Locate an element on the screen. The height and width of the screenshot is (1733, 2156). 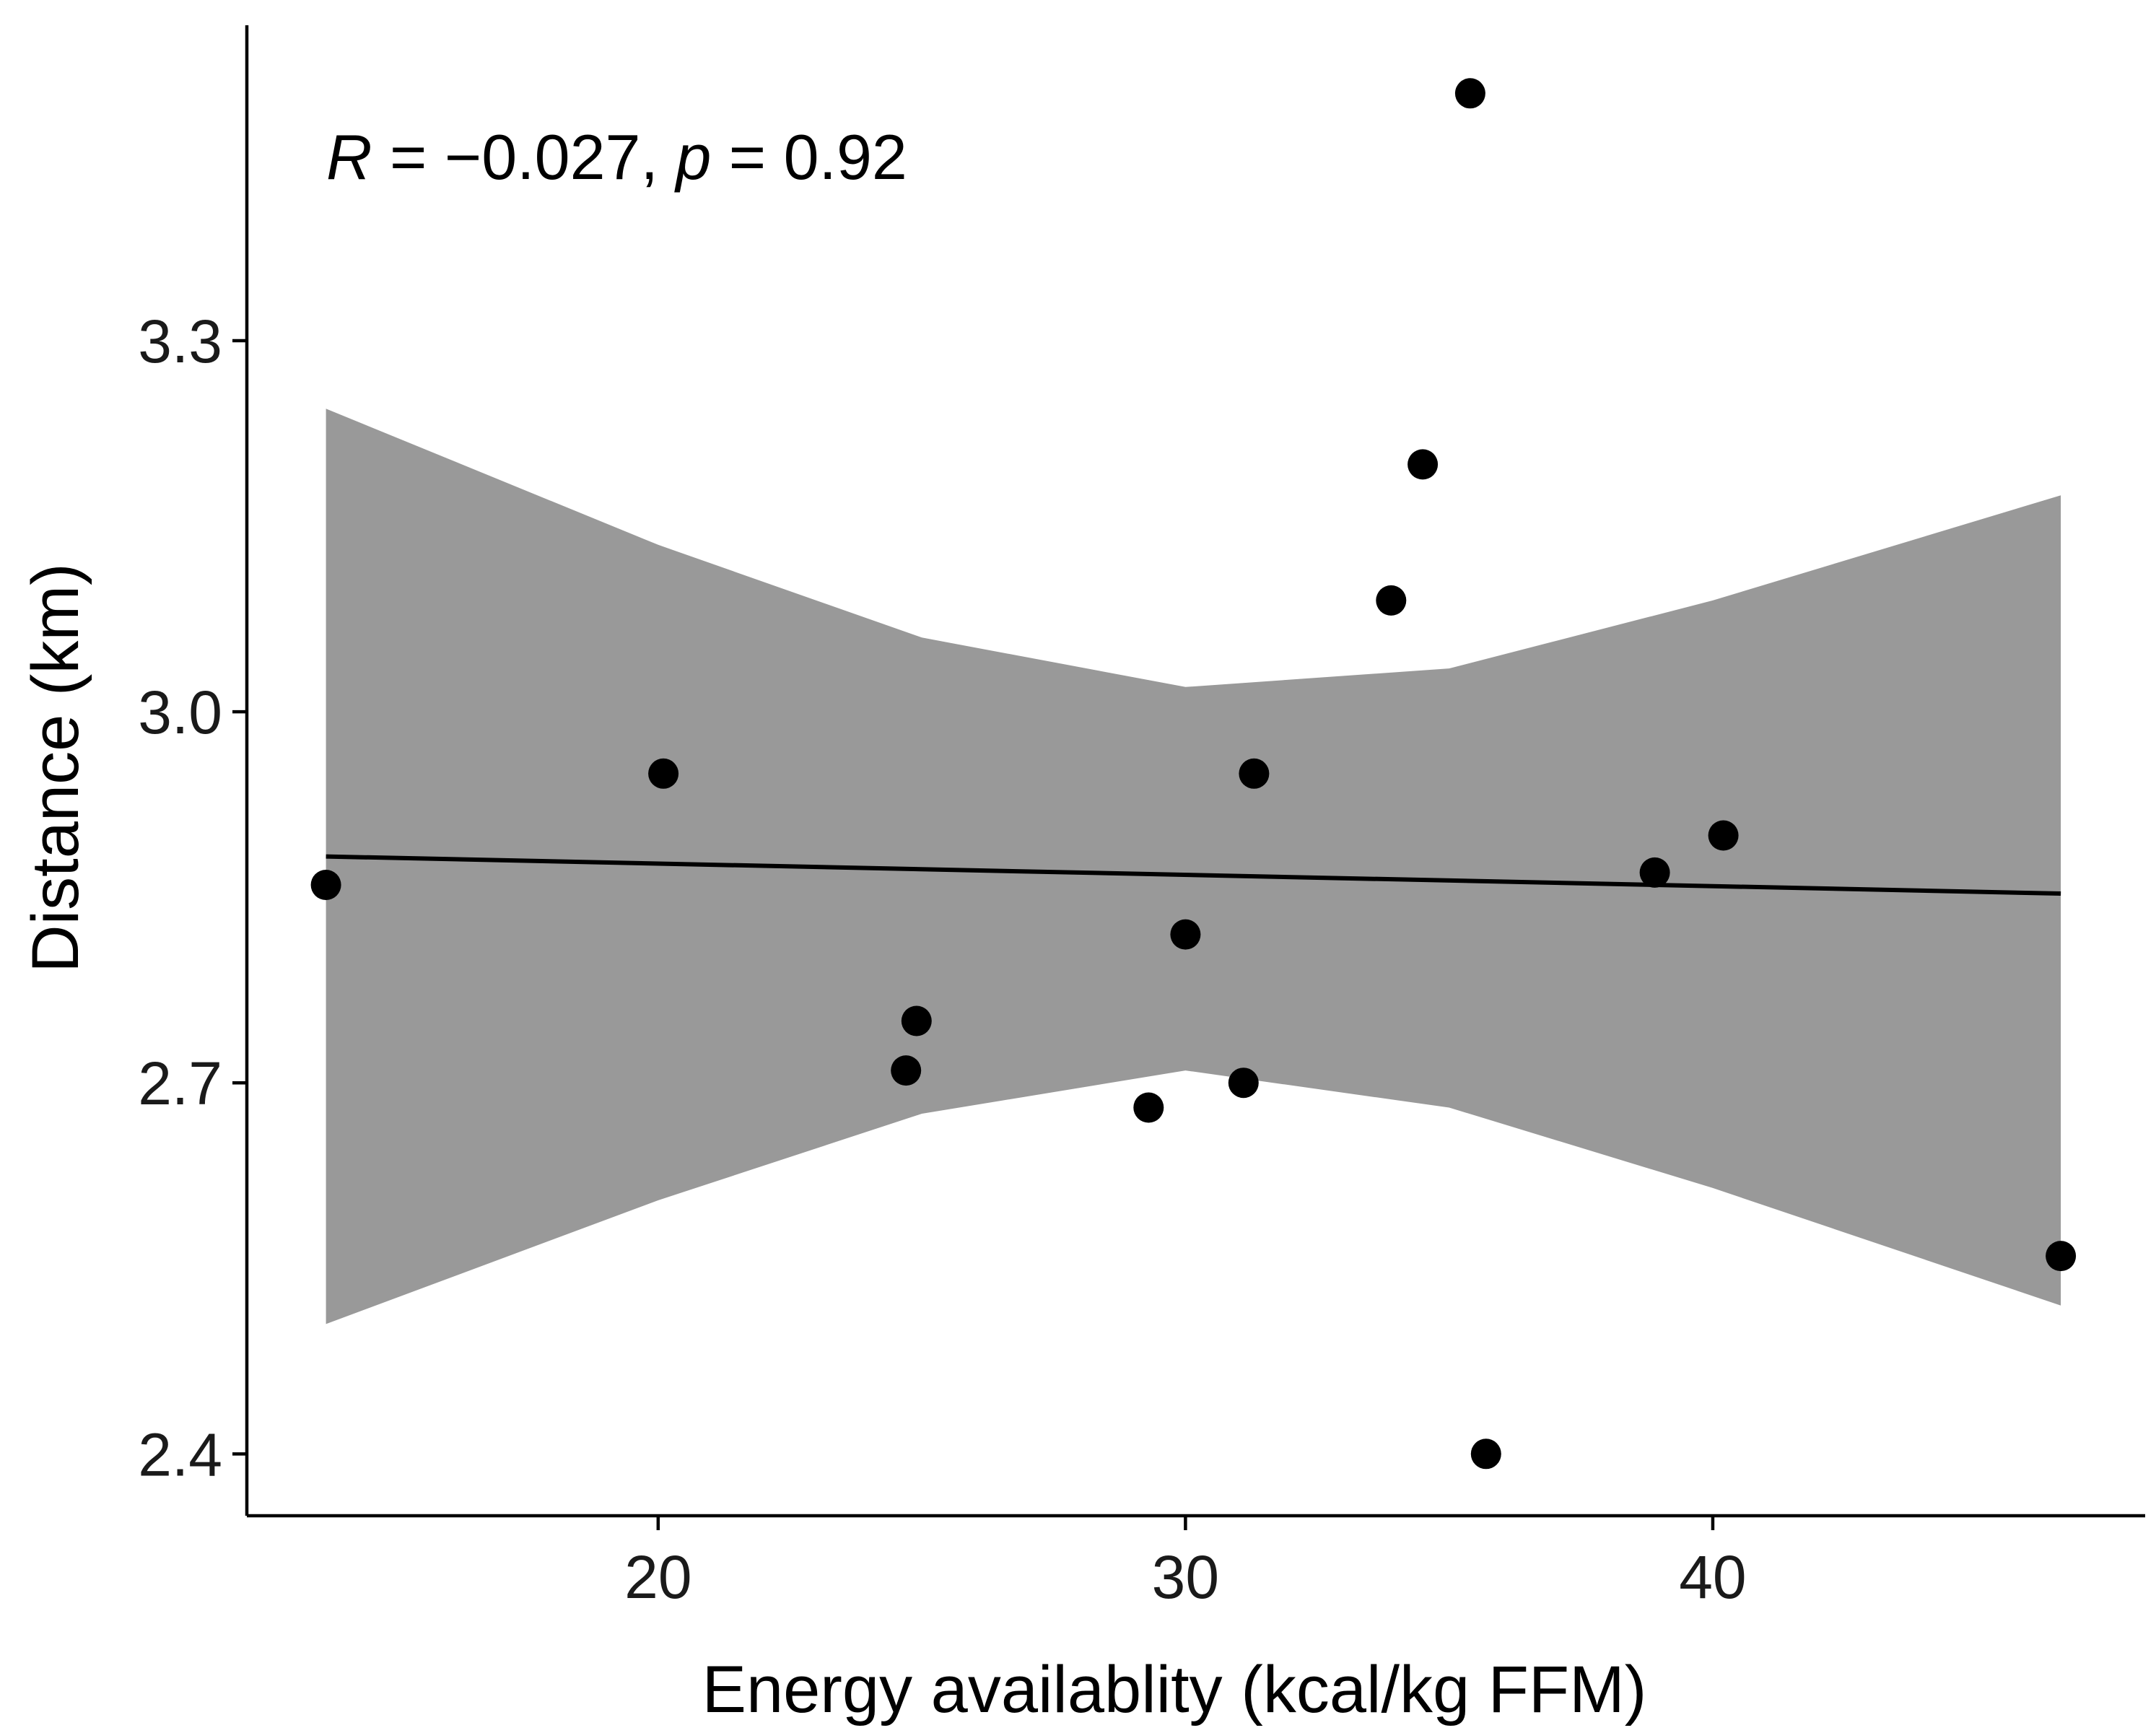
y-axis-title: Distance (km) is located at coordinates (55, 767).